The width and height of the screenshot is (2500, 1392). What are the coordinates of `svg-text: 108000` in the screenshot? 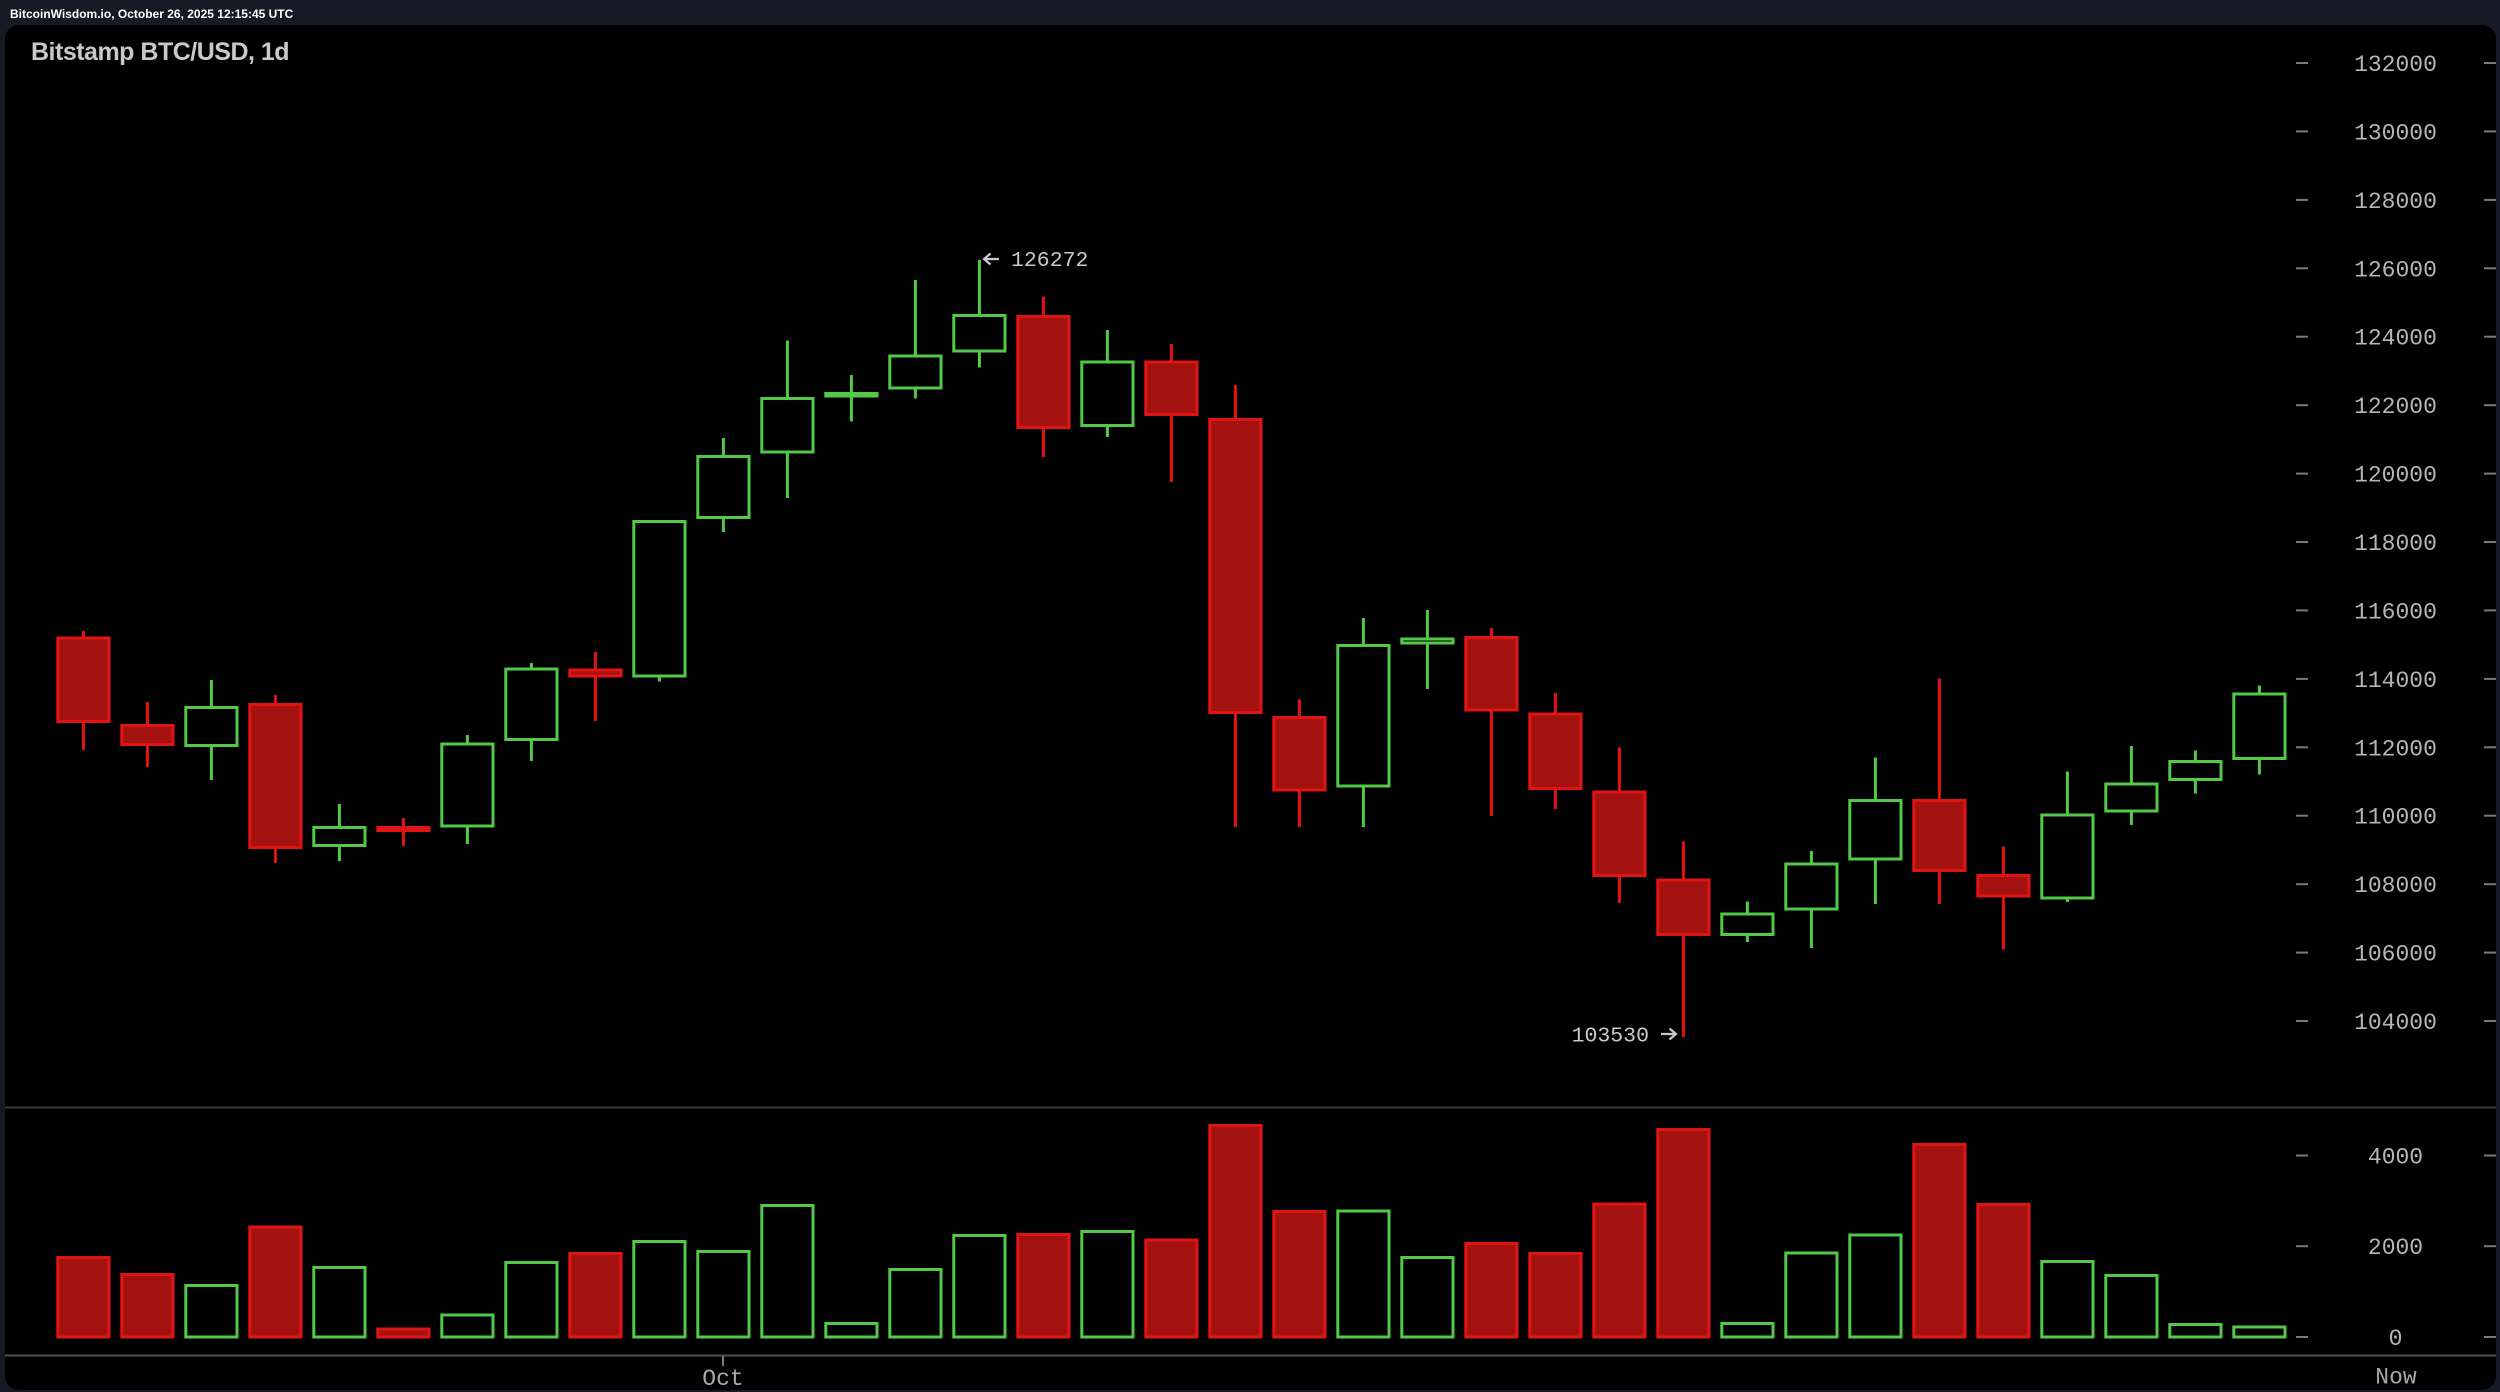 It's located at (2395, 886).